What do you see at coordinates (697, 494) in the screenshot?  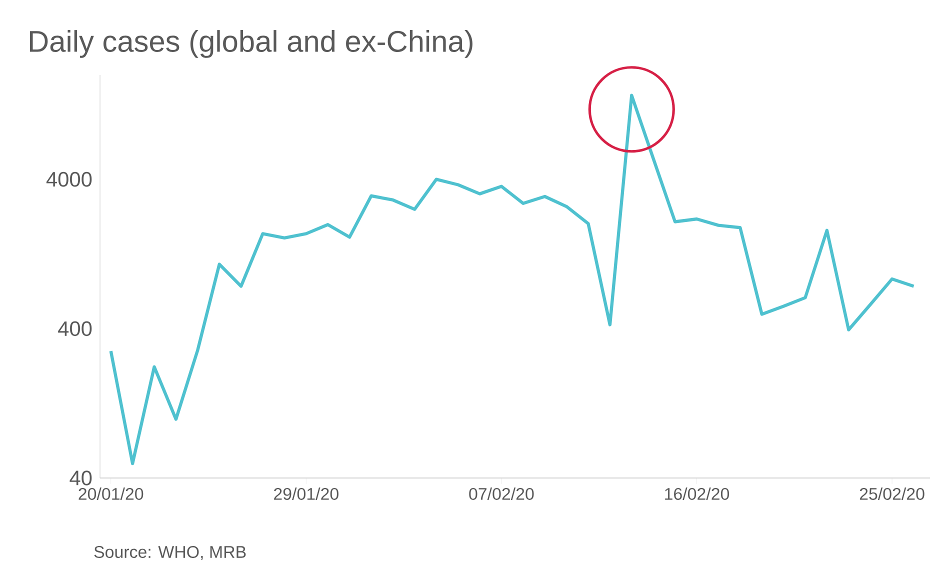 I see `x-tick-label: 16/02/20` at bounding box center [697, 494].